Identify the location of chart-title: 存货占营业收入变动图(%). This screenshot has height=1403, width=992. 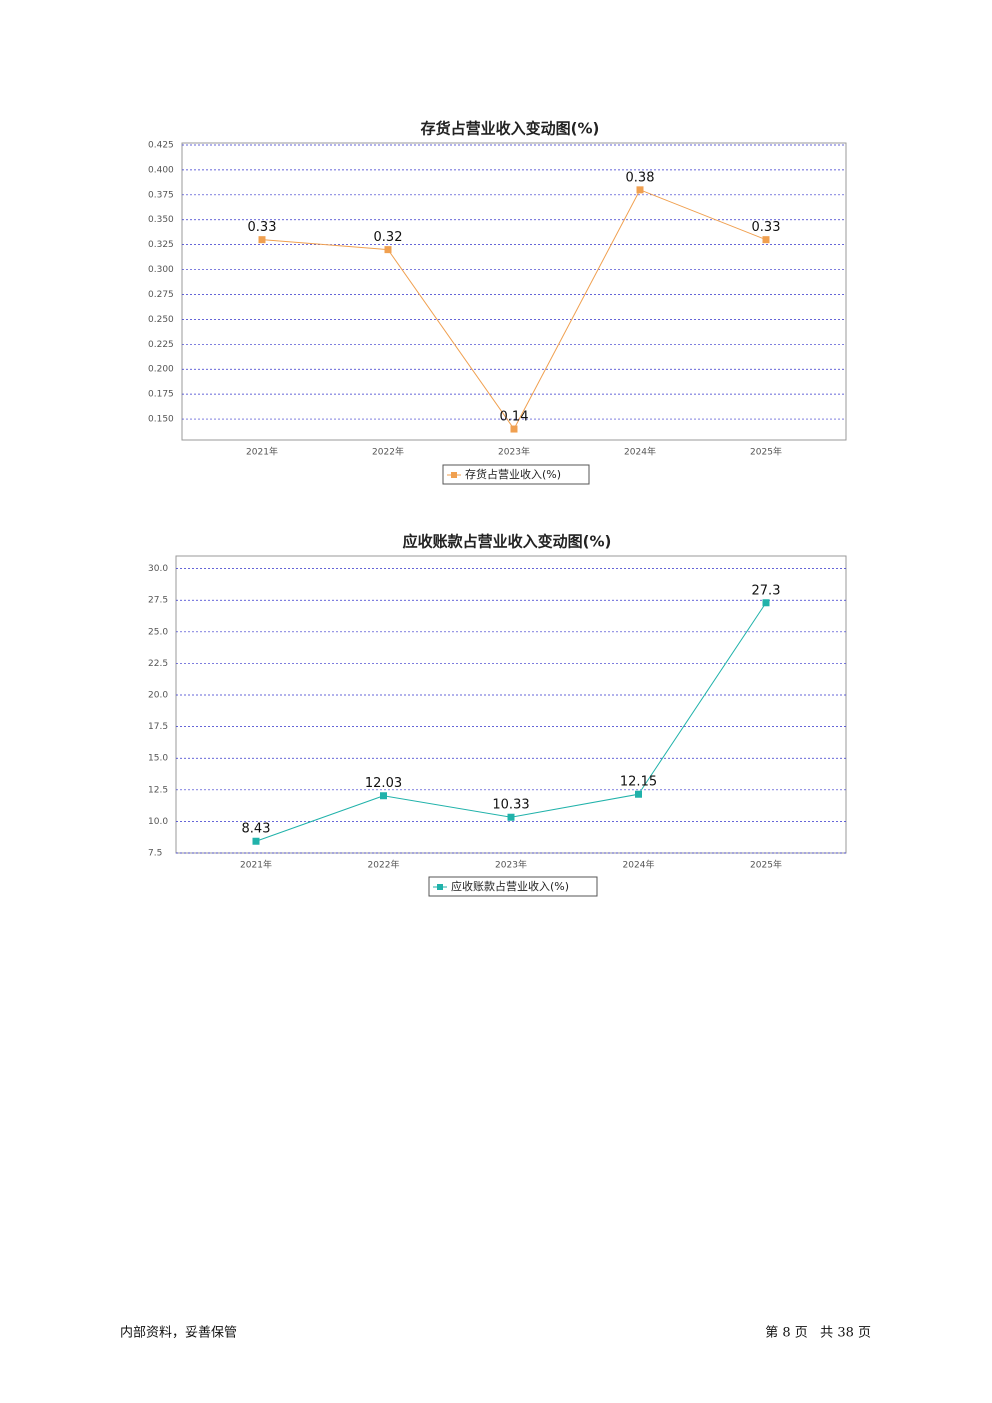
(510, 129).